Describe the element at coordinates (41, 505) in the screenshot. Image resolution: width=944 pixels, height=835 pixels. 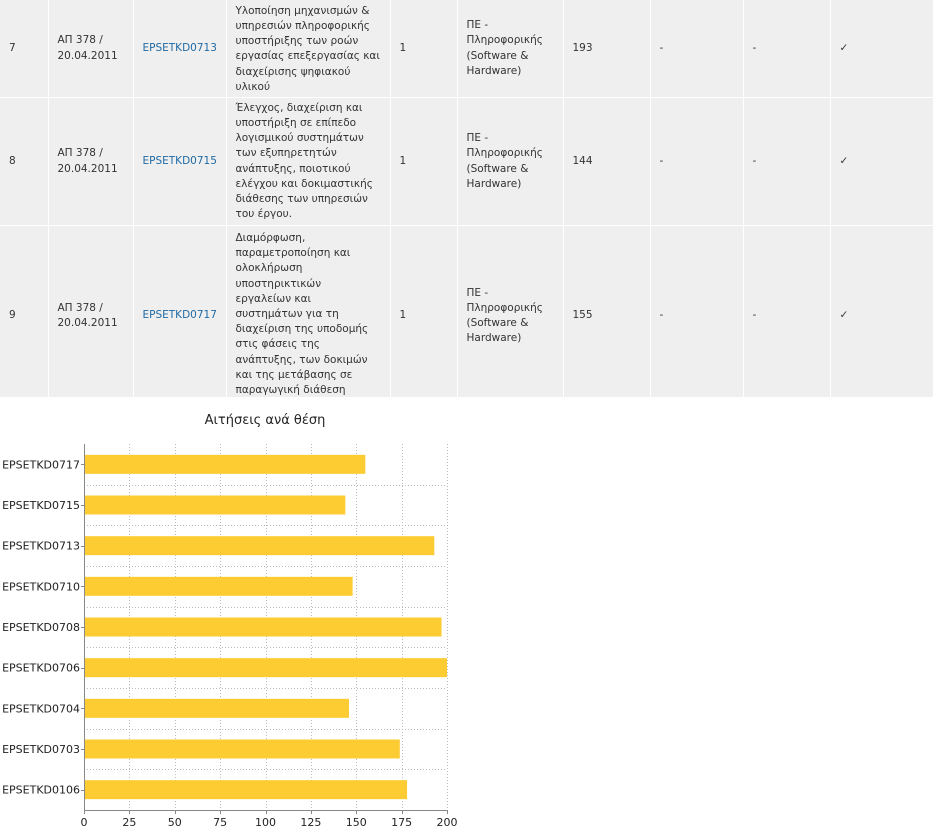
I see `y-tick-label: EPSETKD0715` at that location.